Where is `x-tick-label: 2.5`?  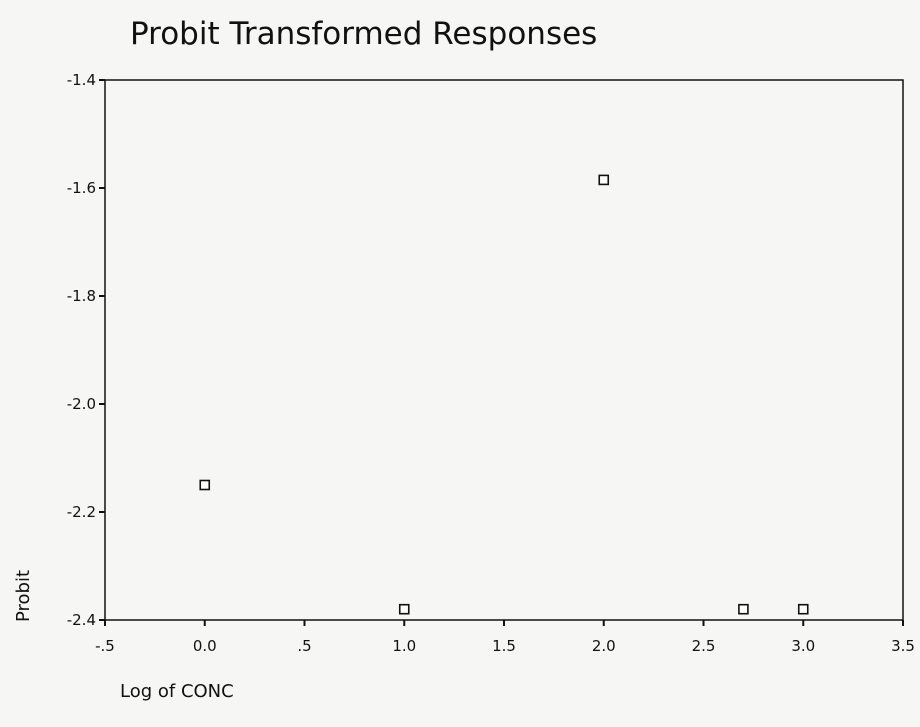
x-tick-label: 2.5 is located at coordinates (704, 646).